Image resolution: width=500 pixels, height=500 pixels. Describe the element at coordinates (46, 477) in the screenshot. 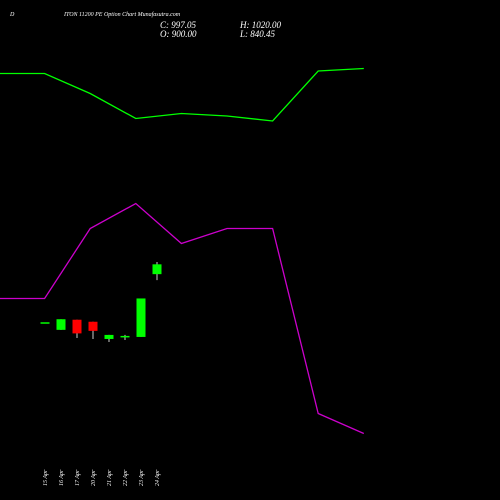

I see `x-tick-label: 15 Apr` at that location.